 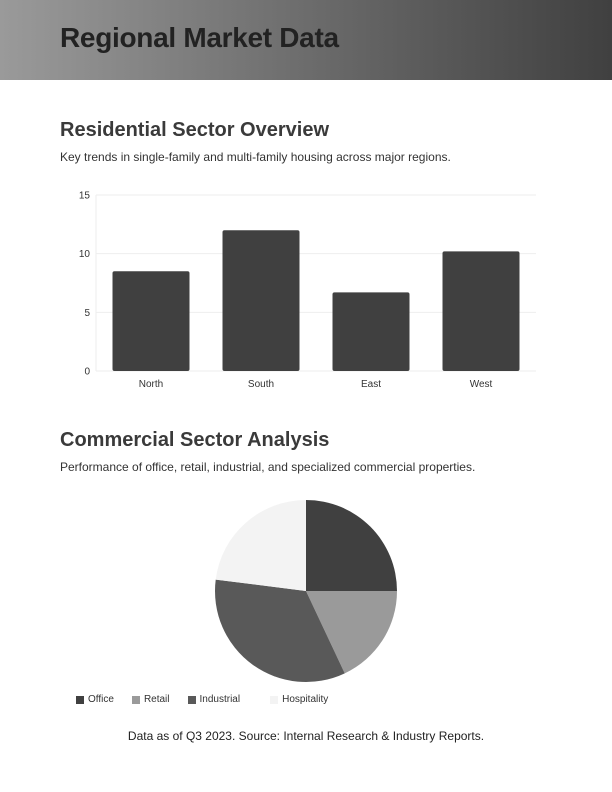 I want to click on x-tick-label: West, so click(x=481, y=384).